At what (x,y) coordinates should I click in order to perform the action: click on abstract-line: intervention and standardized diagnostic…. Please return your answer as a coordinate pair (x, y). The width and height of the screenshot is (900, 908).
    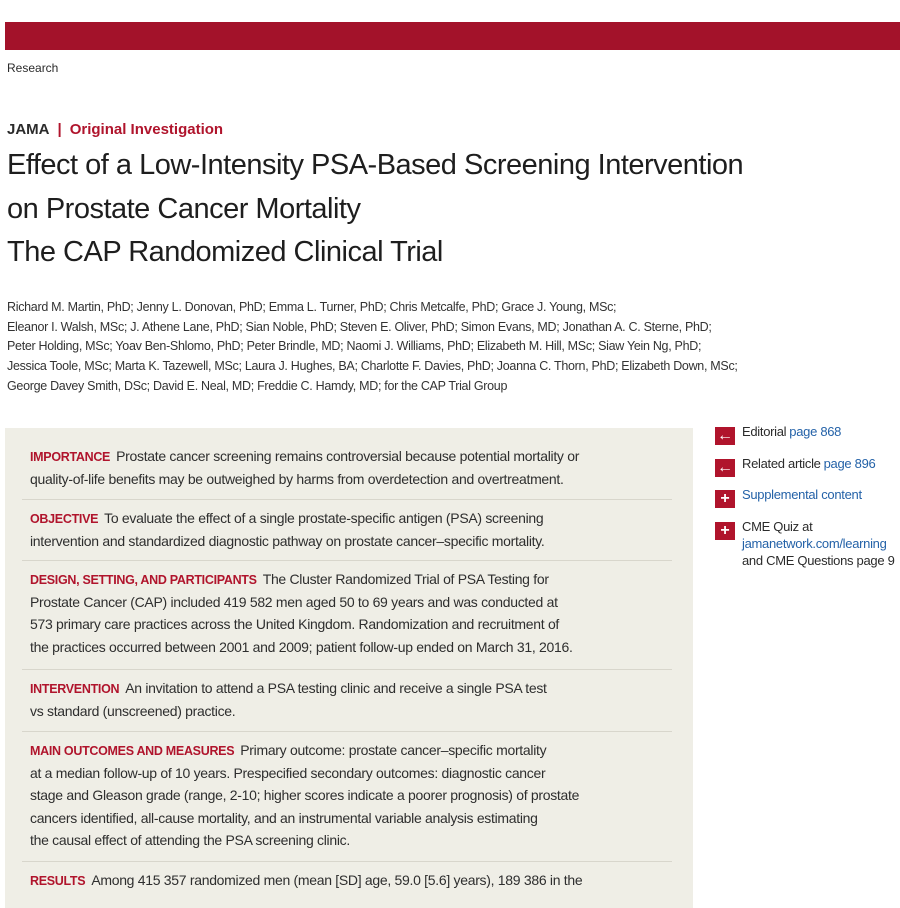
    Looking at the image, I should click on (287, 541).